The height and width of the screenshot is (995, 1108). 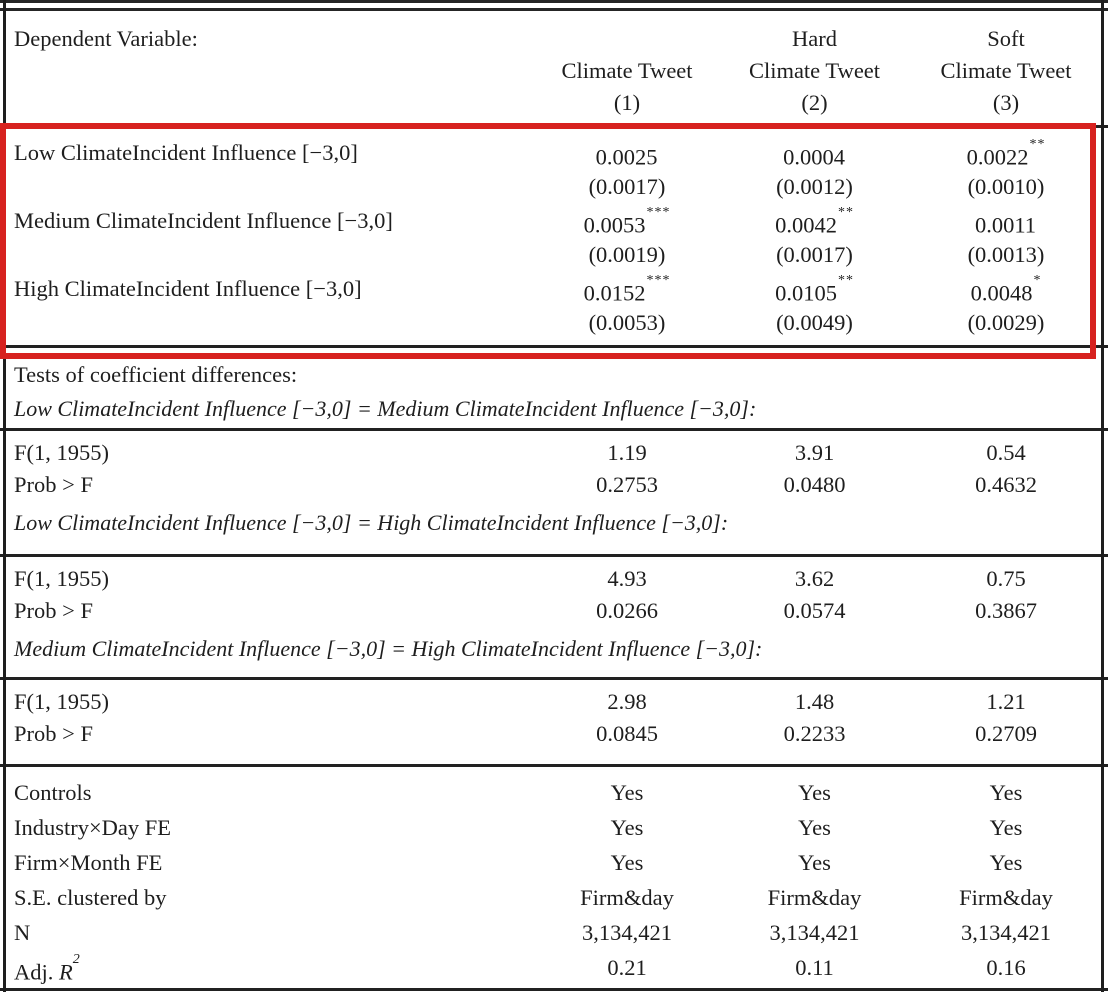 What do you see at coordinates (554, 5) in the screenshot?
I see `top-double-rule` at bounding box center [554, 5].